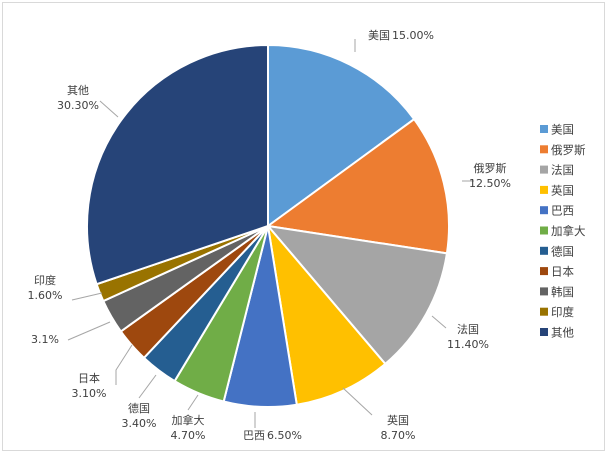 This screenshot has height=455, width=609. Describe the element at coordinates (188, 420) in the screenshot. I see `data-label-name-6: 加拿大` at that location.